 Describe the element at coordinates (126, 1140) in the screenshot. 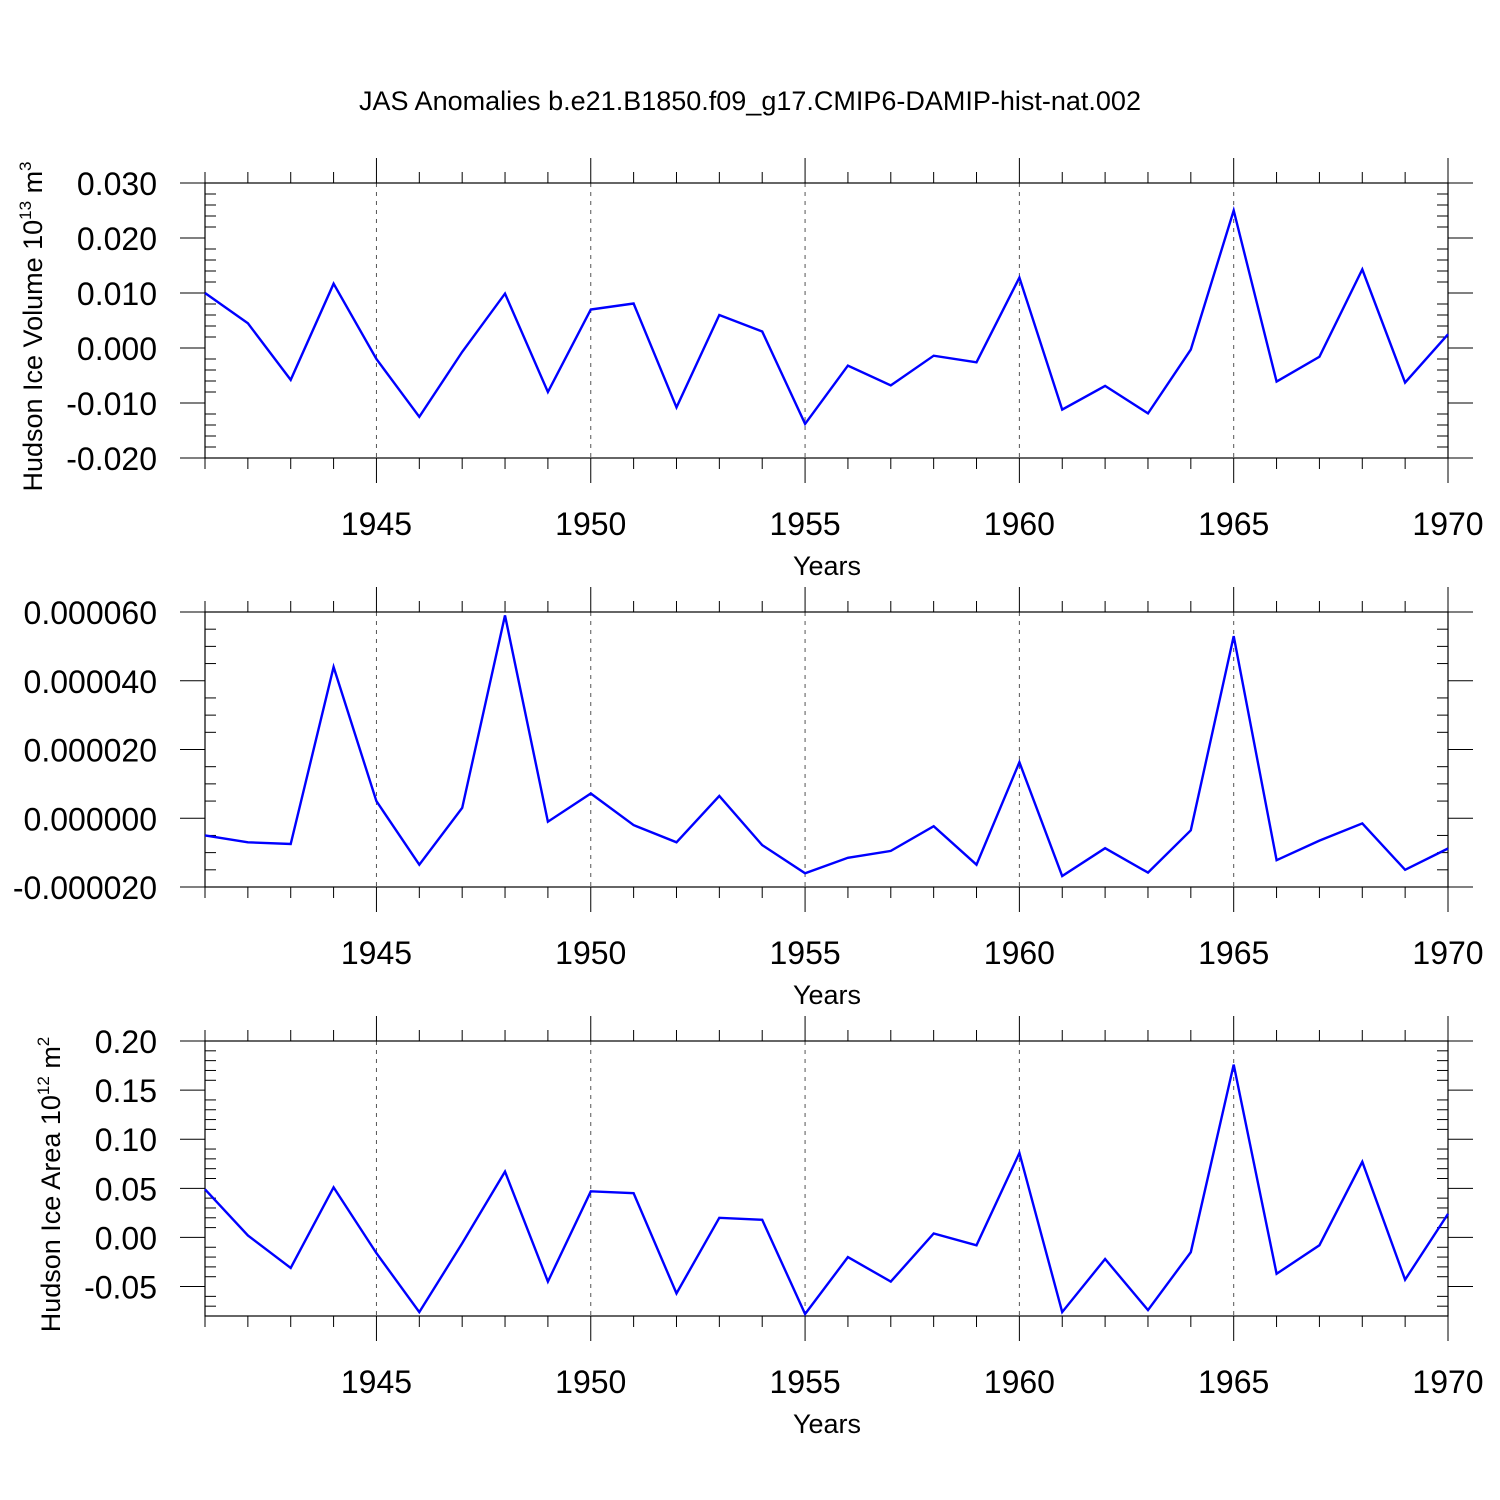

I see `y-tick-label: 0.10` at that location.